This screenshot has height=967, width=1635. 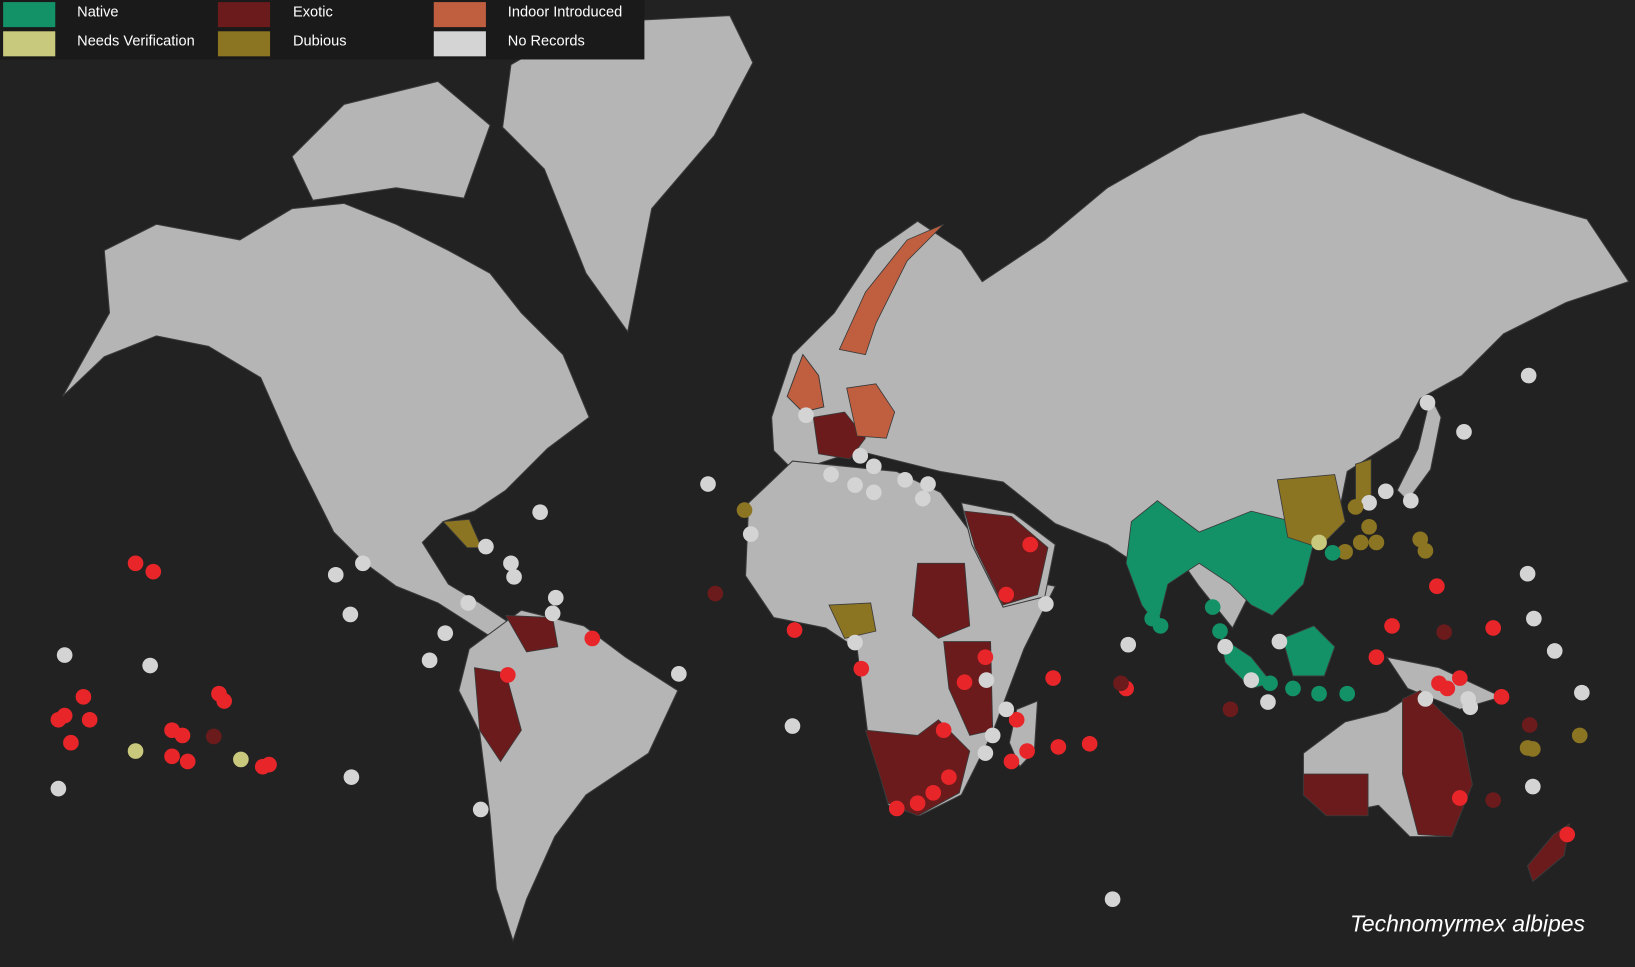 I want to click on legend-label: Indoor Introduced, so click(x=565, y=12).